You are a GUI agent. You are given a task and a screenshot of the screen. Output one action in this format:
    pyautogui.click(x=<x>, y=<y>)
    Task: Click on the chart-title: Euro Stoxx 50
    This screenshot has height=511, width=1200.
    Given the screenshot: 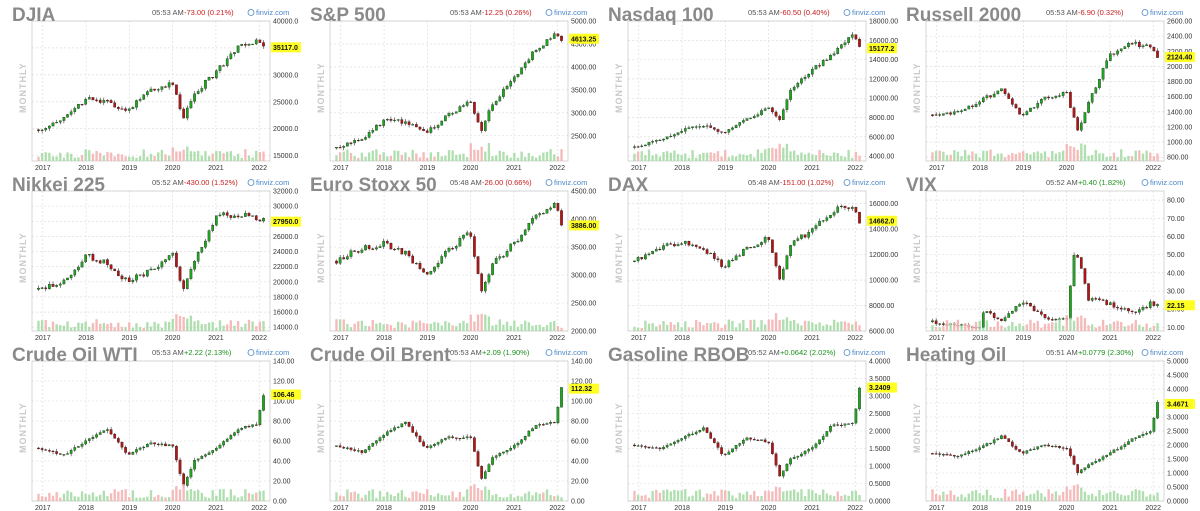 What is the action you would take?
    pyautogui.click(x=373, y=185)
    